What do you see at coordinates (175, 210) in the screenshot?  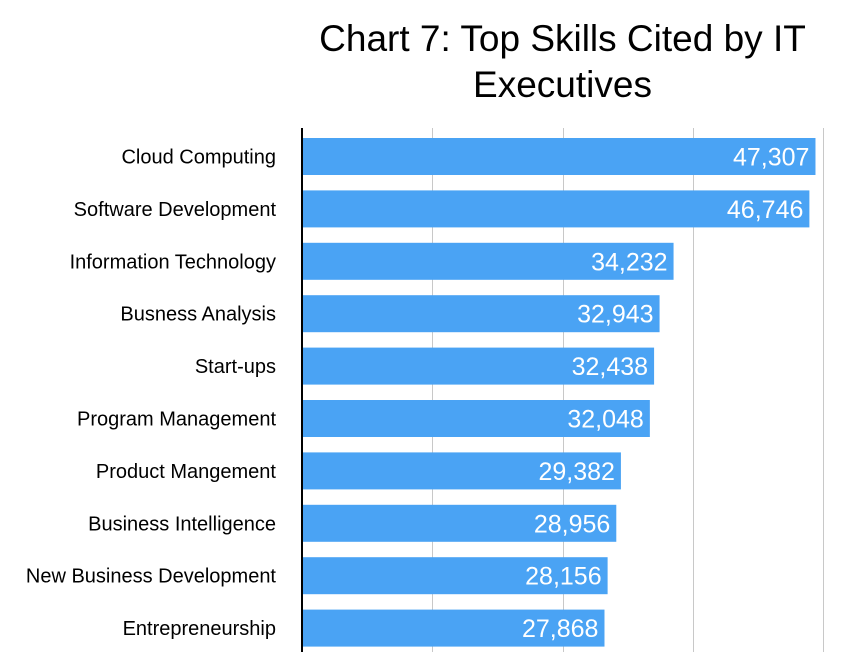 I see `category-label: Software Development` at bounding box center [175, 210].